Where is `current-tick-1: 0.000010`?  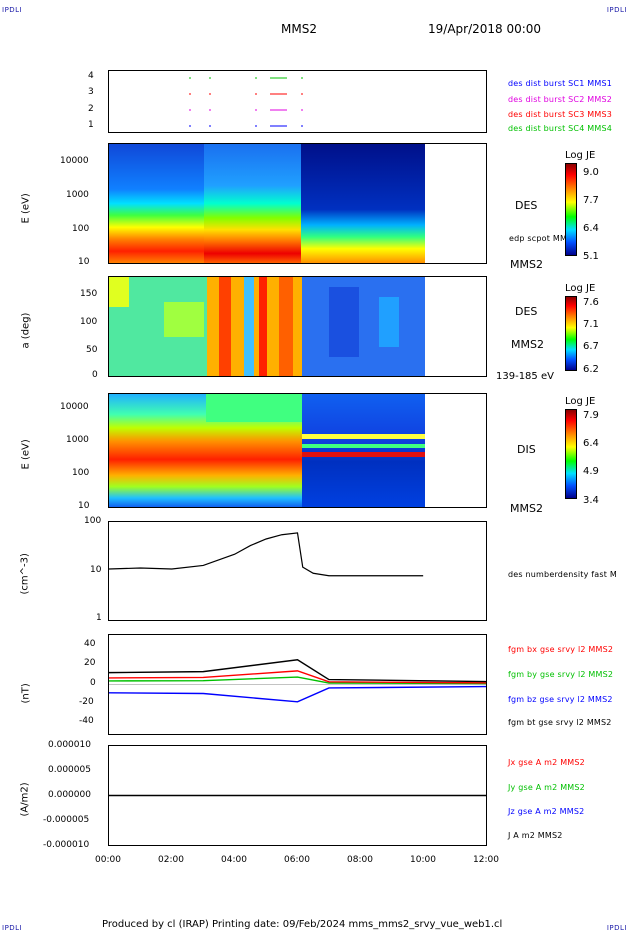 current-tick-1: 0.000010 is located at coordinates (69, 745).